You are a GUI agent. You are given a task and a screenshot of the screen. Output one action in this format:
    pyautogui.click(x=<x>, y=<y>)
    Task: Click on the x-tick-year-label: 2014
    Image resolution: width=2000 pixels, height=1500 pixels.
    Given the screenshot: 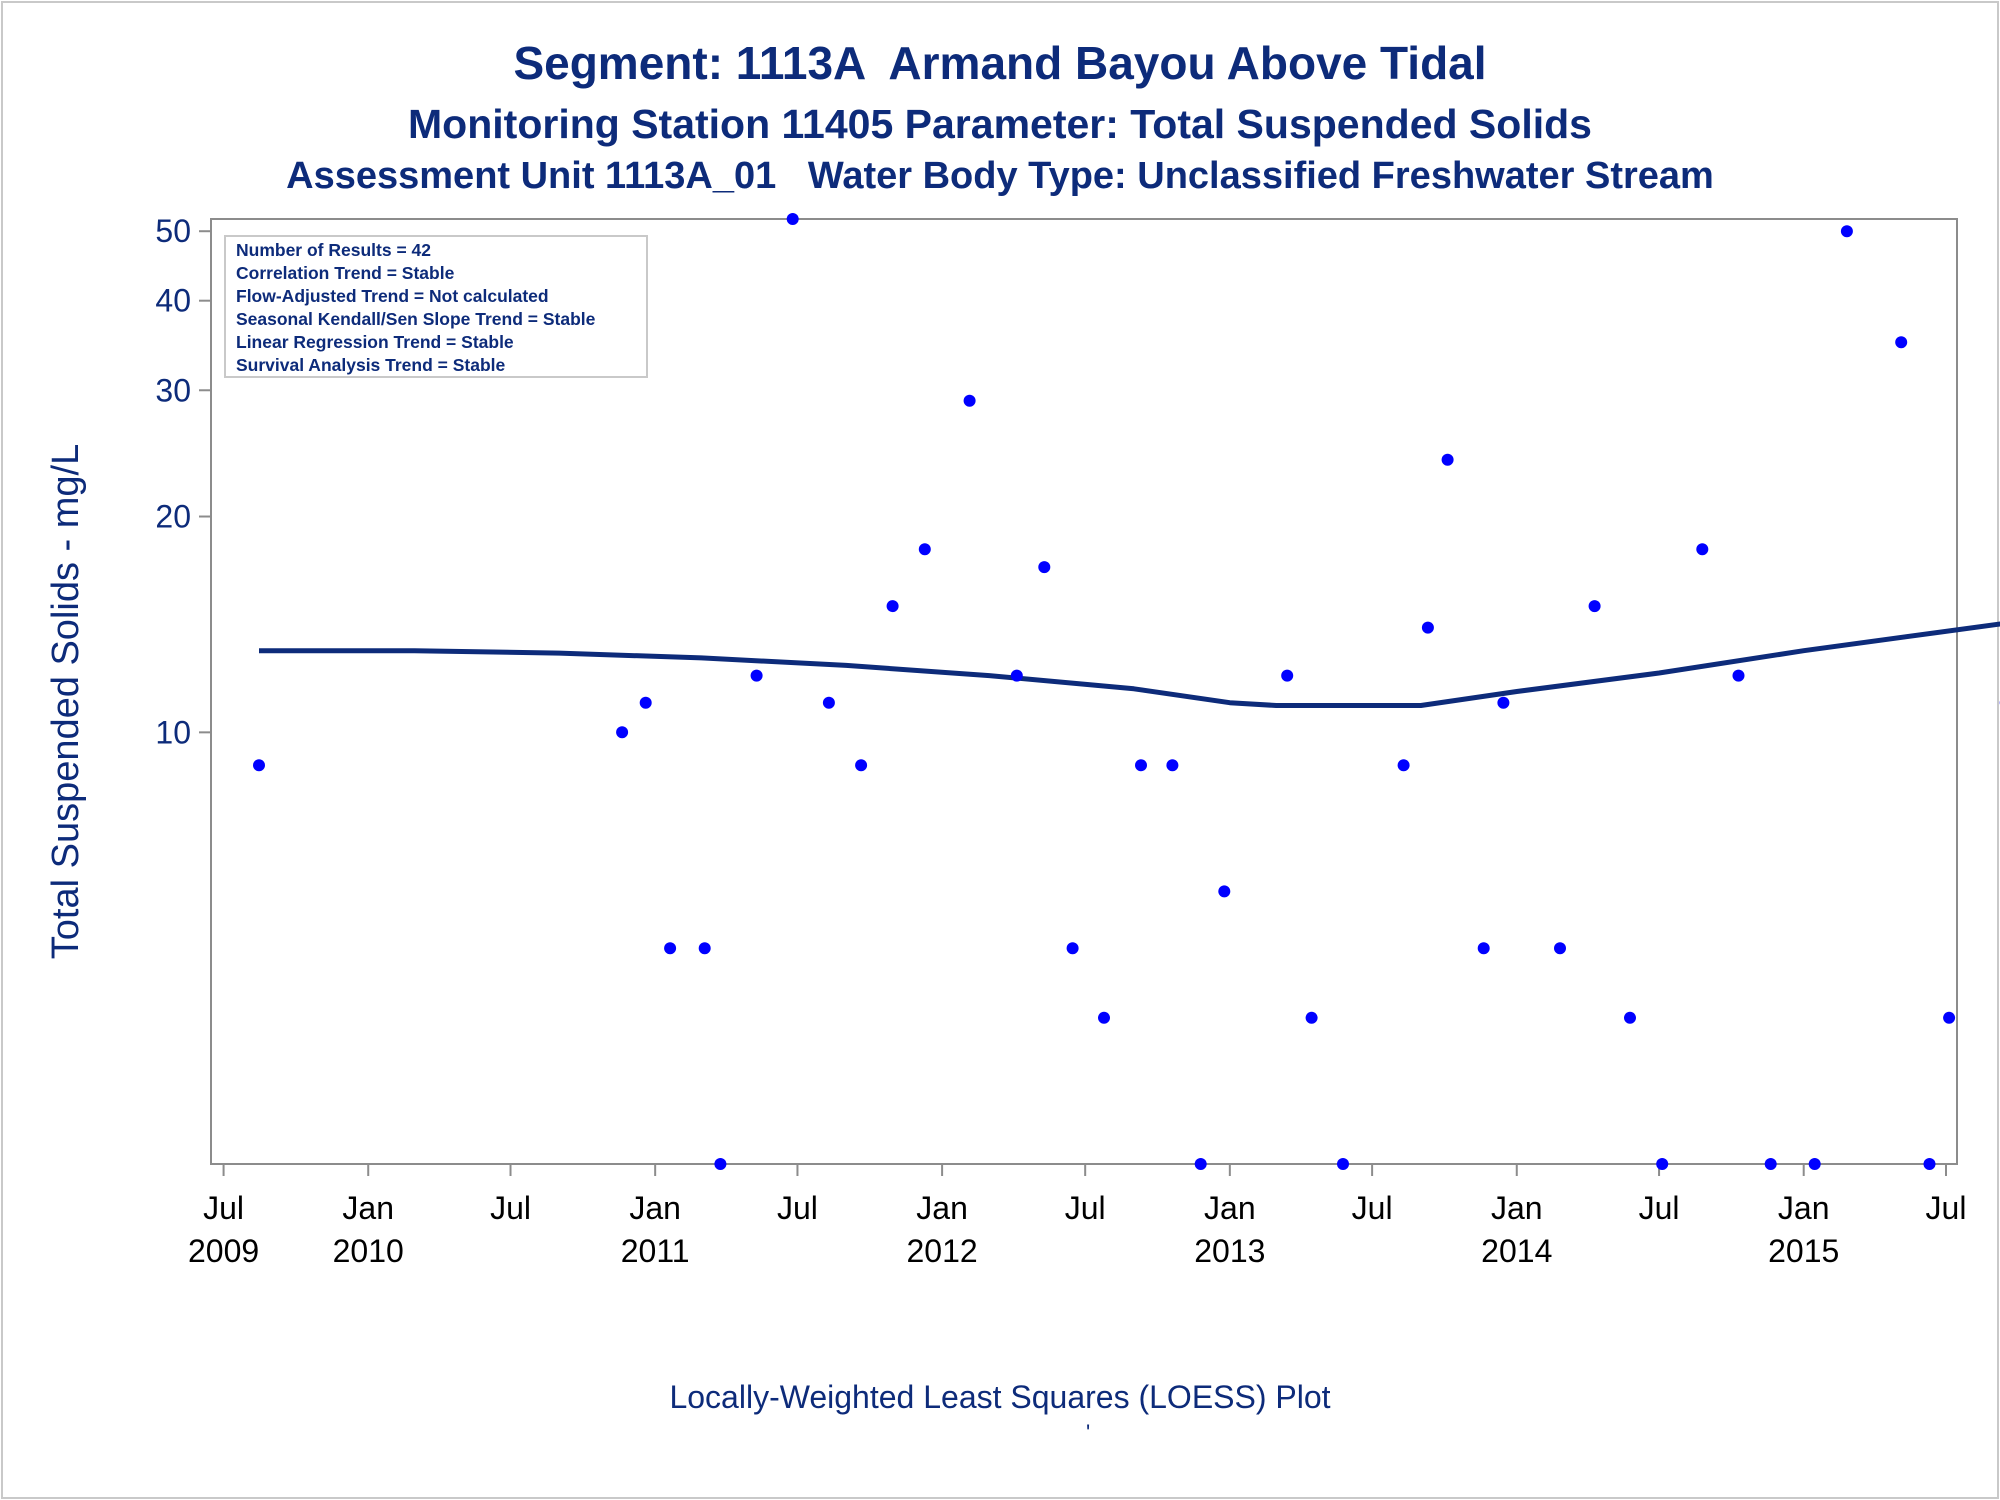 What is the action you would take?
    pyautogui.click(x=1516, y=1251)
    